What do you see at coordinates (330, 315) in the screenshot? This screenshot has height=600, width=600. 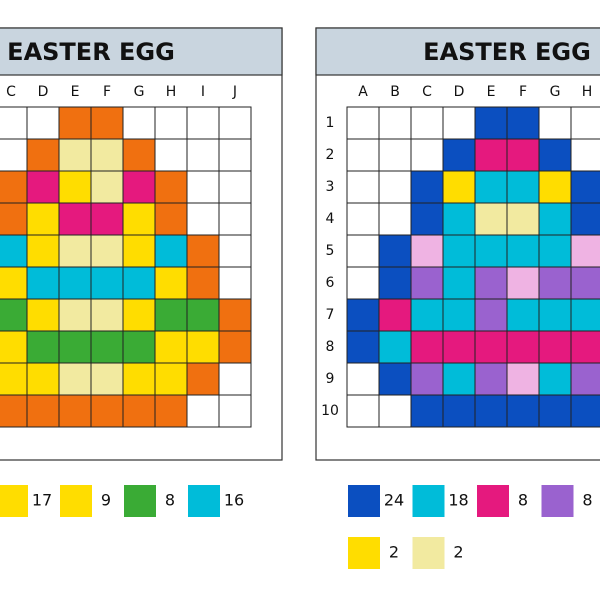 I see `row-label: 7` at bounding box center [330, 315].